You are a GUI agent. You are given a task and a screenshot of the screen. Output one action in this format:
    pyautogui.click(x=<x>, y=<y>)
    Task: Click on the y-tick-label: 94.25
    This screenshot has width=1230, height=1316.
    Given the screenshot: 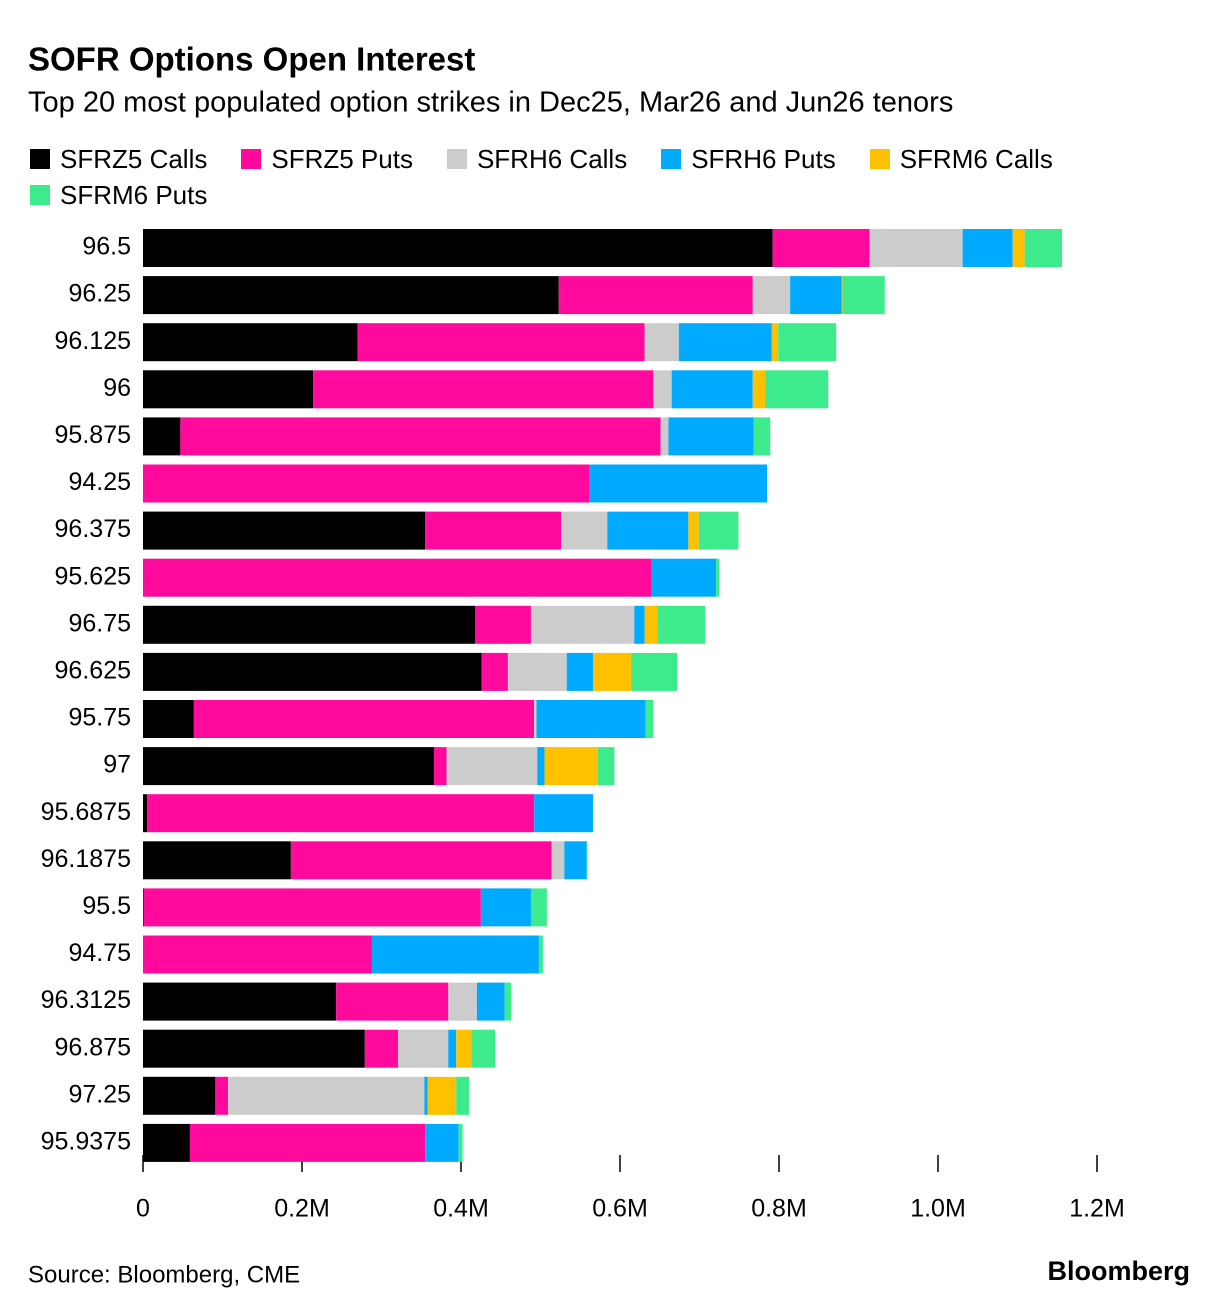 What is the action you would take?
    pyautogui.click(x=99, y=482)
    